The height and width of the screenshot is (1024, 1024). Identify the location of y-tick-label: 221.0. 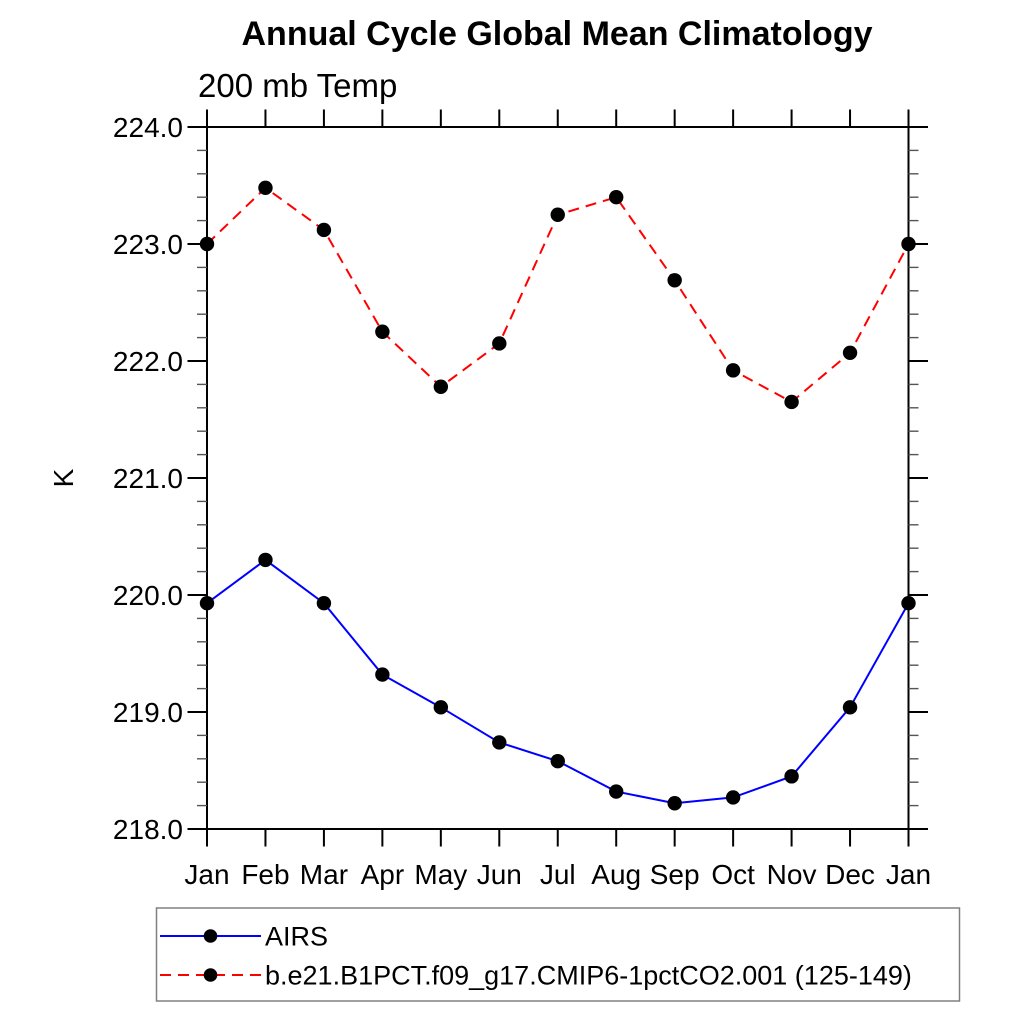
(148, 478).